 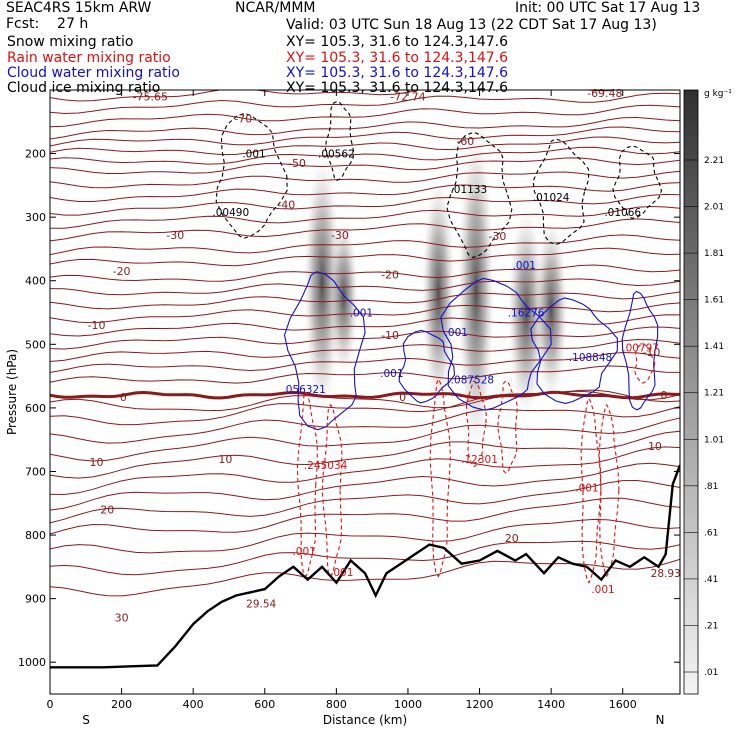 I want to click on temperature-label: -70, so click(x=243, y=119).